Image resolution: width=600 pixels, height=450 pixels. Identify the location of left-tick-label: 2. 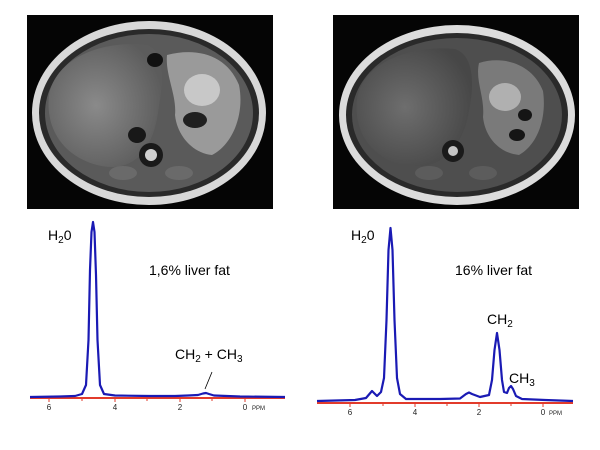
(180, 407).